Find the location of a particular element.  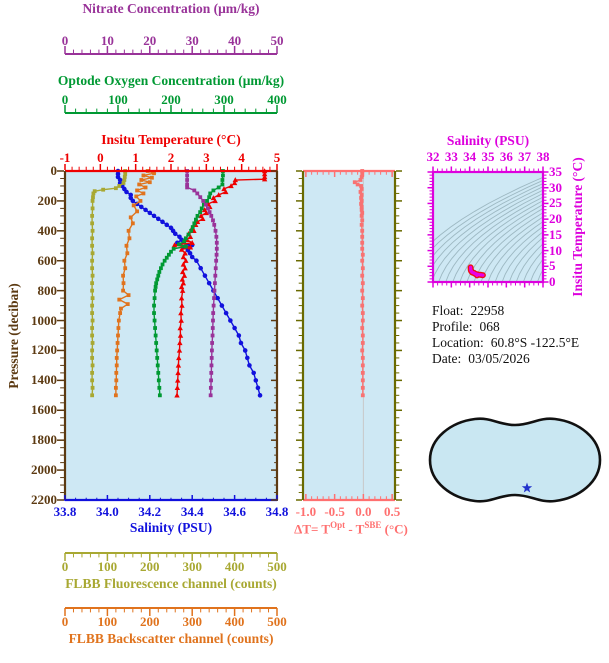

ts-profile-curve is located at coordinates (477, 271).